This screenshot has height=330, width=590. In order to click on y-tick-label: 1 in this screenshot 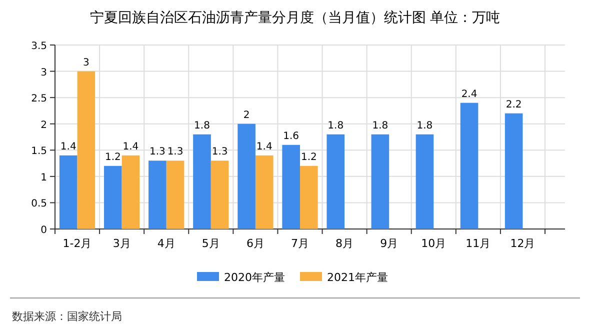, I will do `click(43, 178)`.